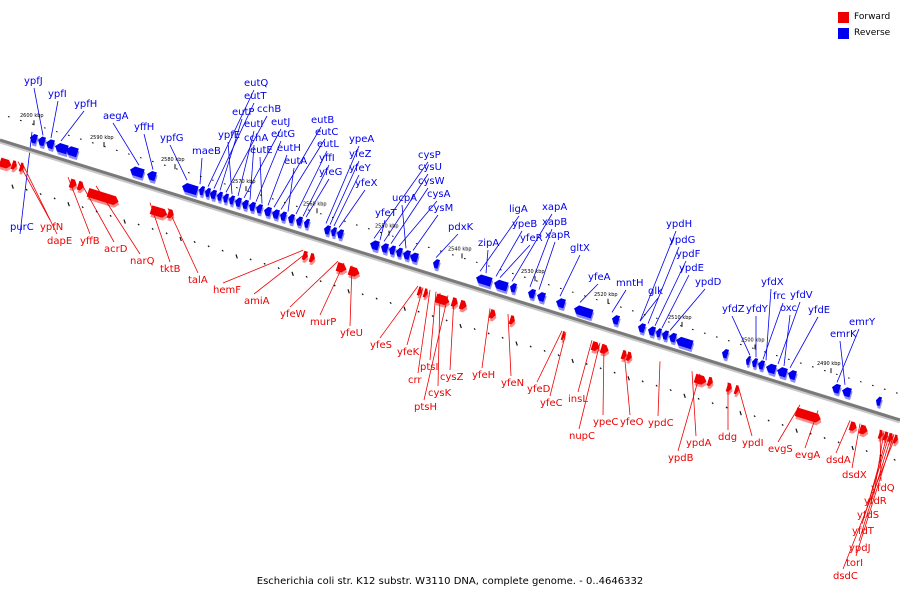 The width and height of the screenshot is (900, 600). What do you see at coordinates (863, 531) in the screenshot?
I see `gene-label-yfdt: yfdT` at bounding box center [863, 531].